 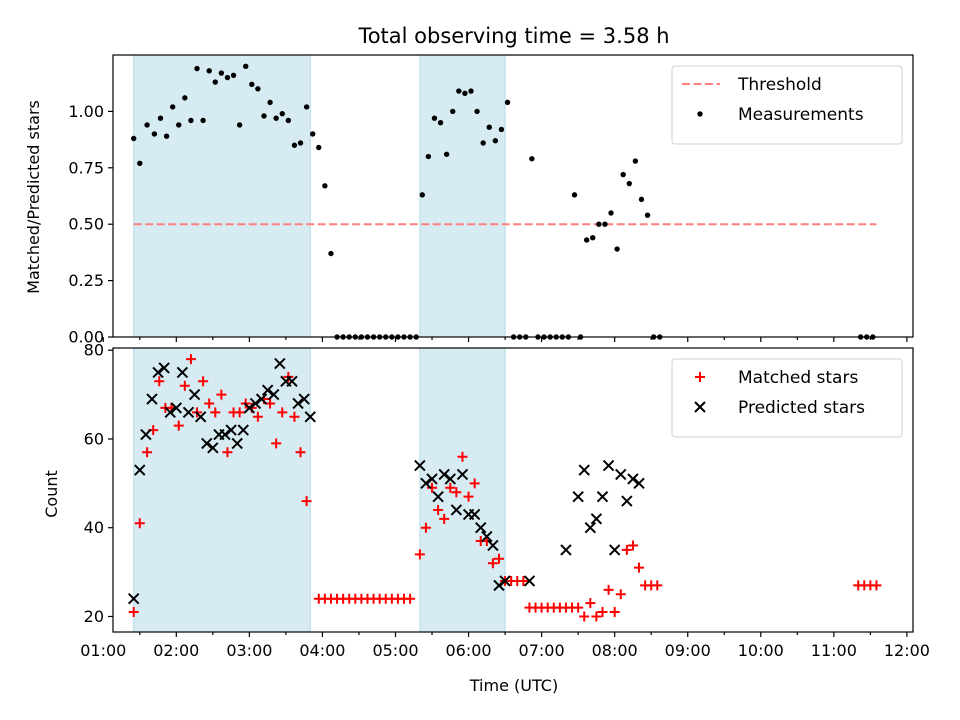 What do you see at coordinates (513, 685) in the screenshot?
I see `x-axis-label: Time (UTC)` at bounding box center [513, 685].